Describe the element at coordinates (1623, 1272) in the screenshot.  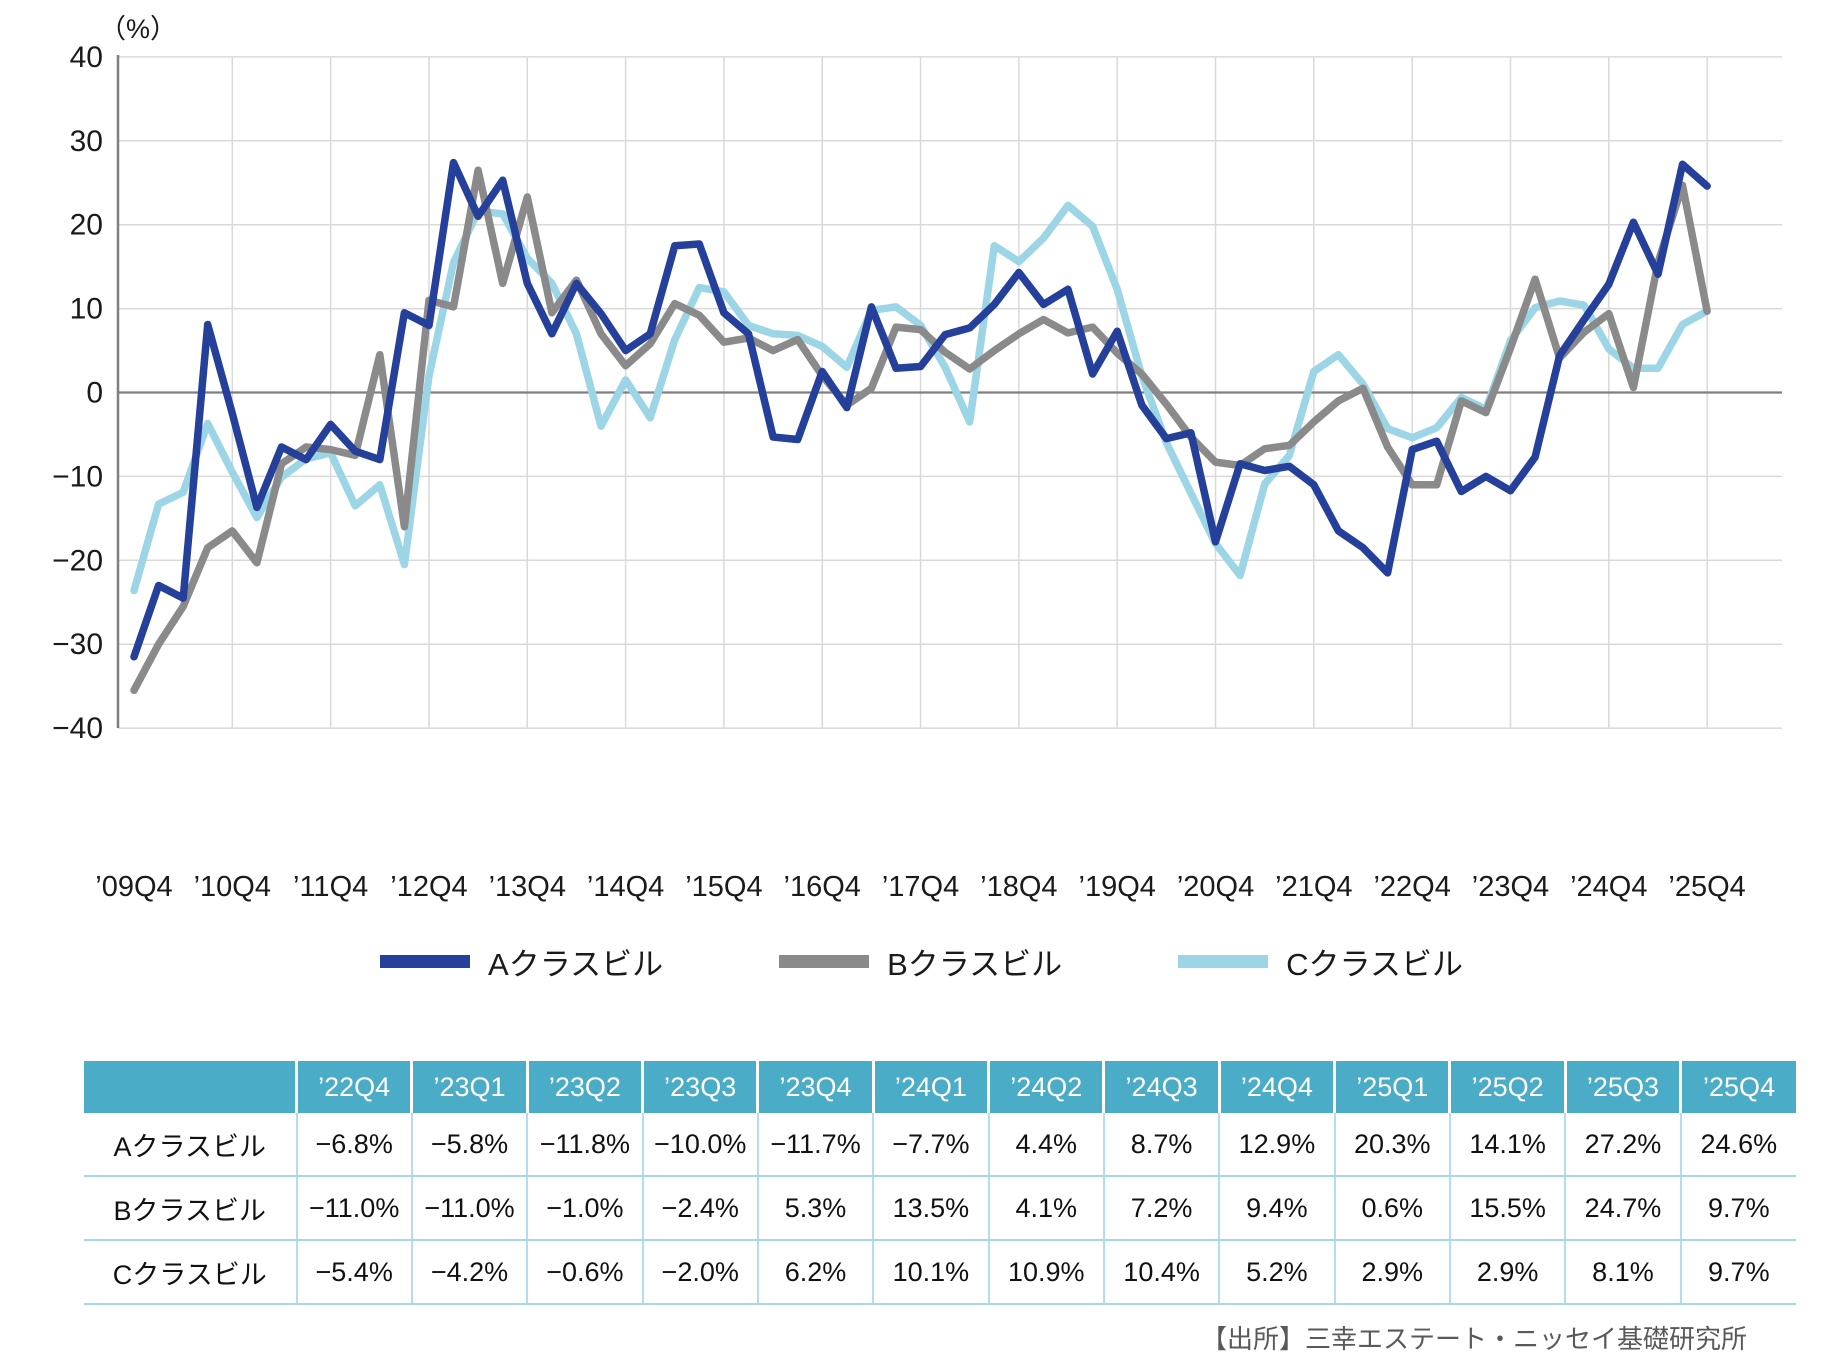
I see `table-cell: 8.1%` at that location.